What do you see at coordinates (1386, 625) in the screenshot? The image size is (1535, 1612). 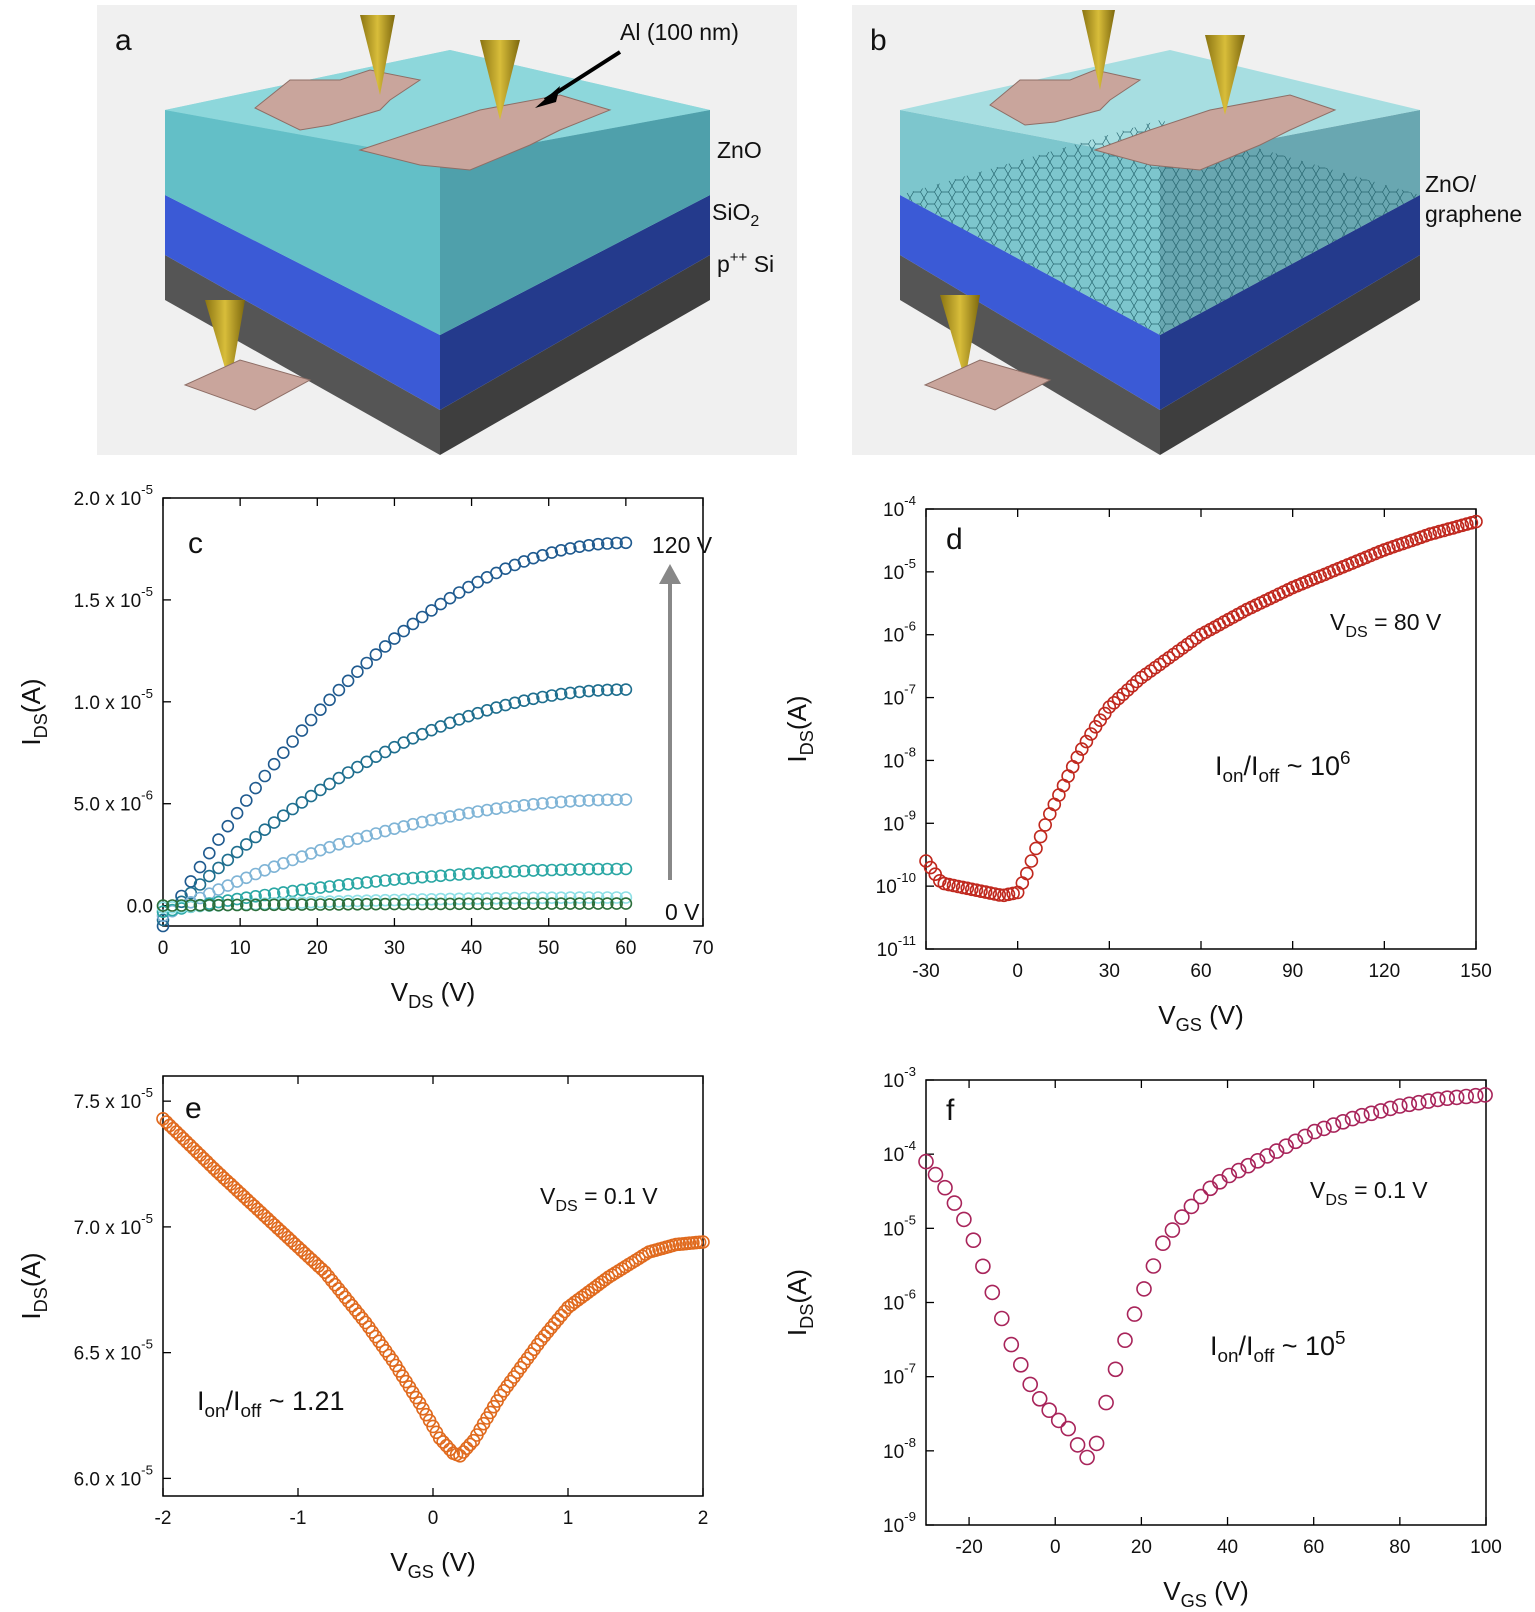 I see `panel-d-vds-annotation: VDS = 80 V` at bounding box center [1386, 625].